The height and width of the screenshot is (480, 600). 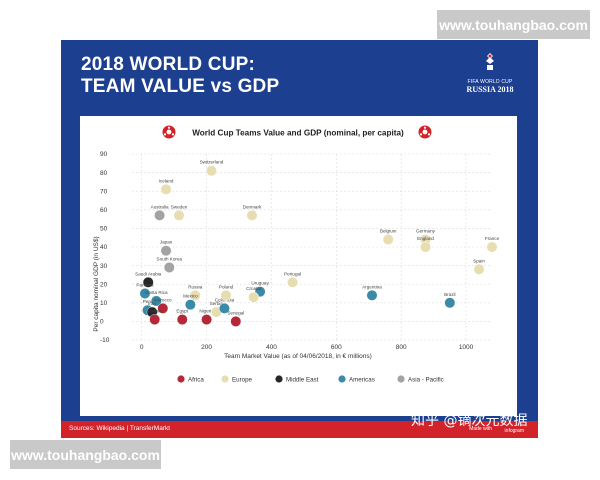 I want to click on point-label: Russia, so click(x=195, y=286).